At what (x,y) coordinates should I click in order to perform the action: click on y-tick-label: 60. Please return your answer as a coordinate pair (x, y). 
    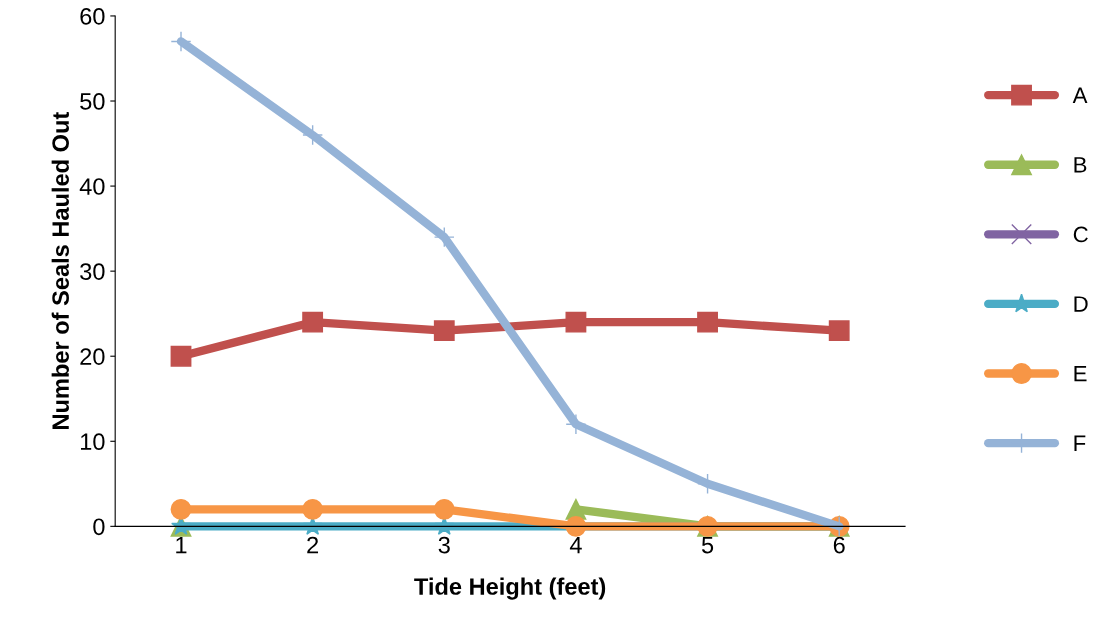
    Looking at the image, I should click on (92, 16).